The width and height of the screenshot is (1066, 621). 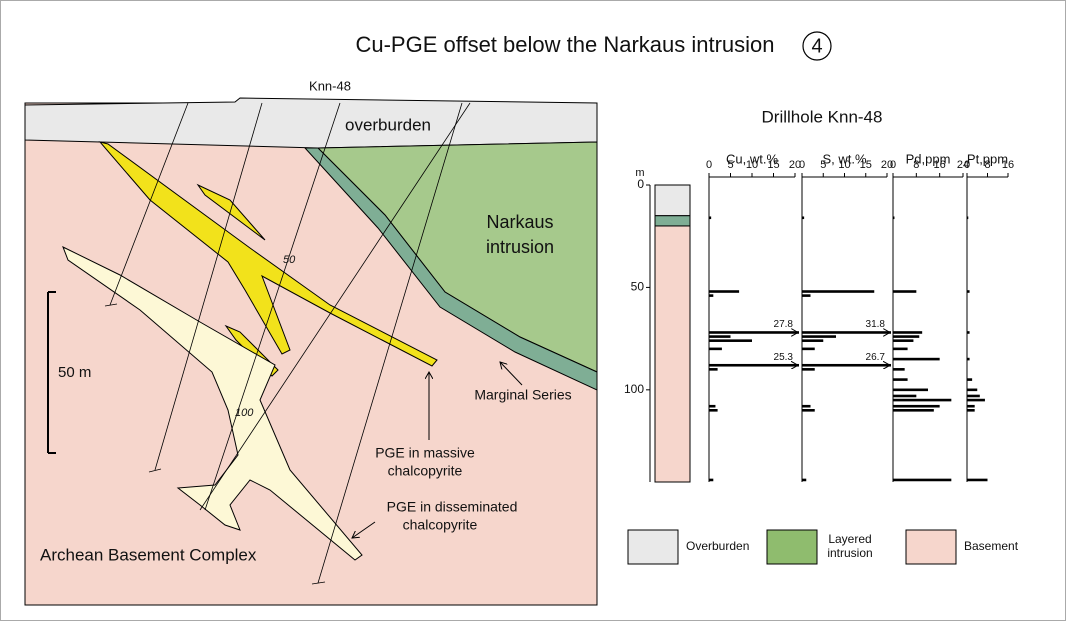 What do you see at coordinates (717, 546) in the screenshot?
I see `legend-label: Overburden` at bounding box center [717, 546].